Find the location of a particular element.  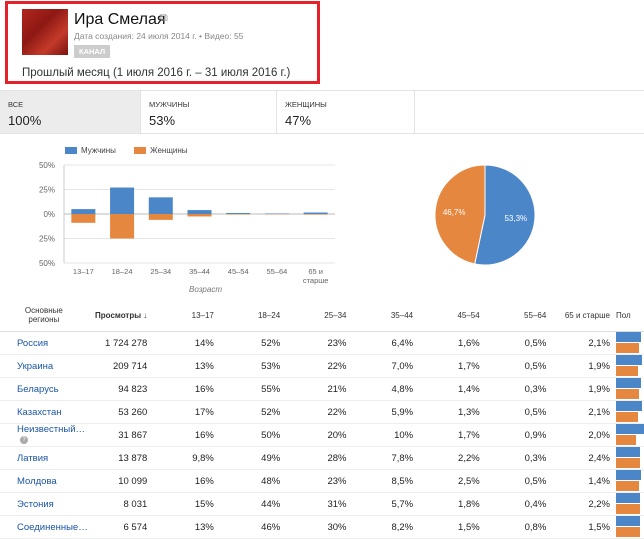

region-link: Украина is located at coordinates (44, 366).